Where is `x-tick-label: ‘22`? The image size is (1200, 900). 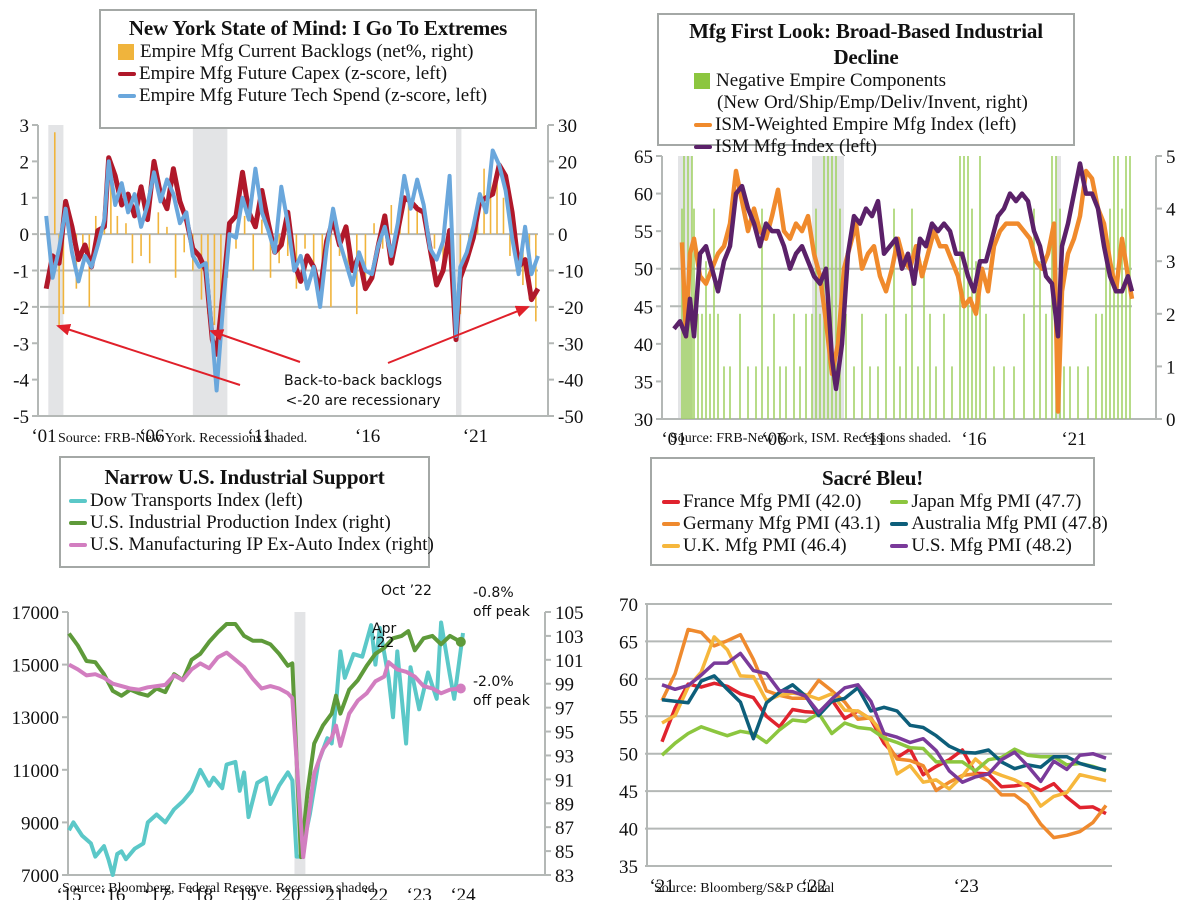
x-tick-label: ‘22 is located at coordinates (813, 886).